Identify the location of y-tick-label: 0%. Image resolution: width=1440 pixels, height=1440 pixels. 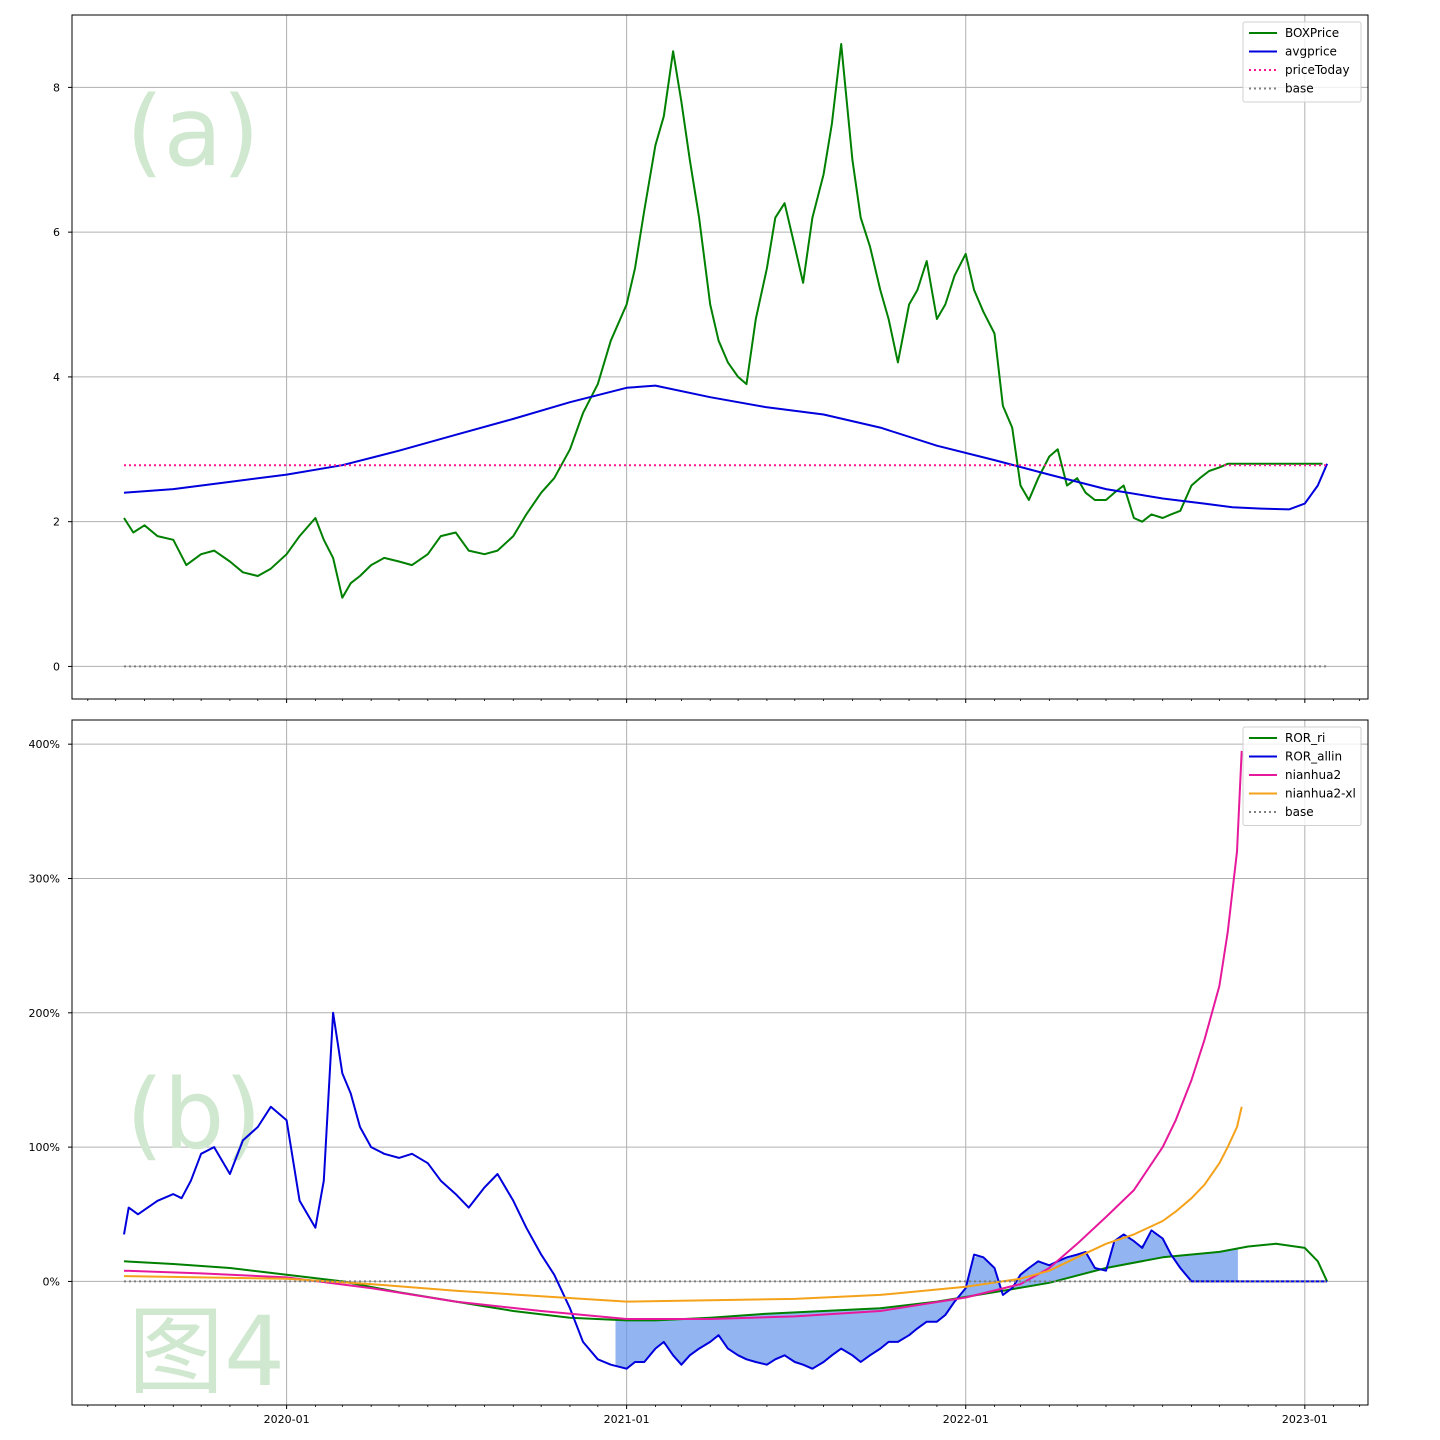
(51, 1281).